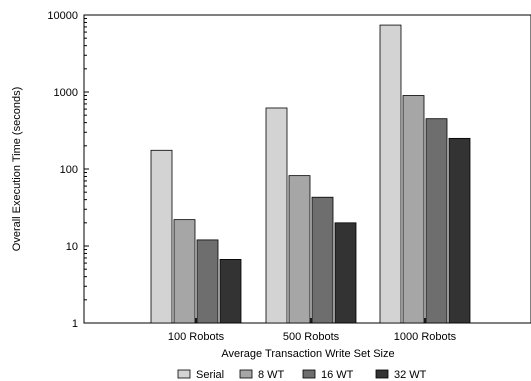 The width and height of the screenshot is (531, 381). Describe the element at coordinates (271, 375) in the screenshot. I see `legend-label: 8 WT` at that location.